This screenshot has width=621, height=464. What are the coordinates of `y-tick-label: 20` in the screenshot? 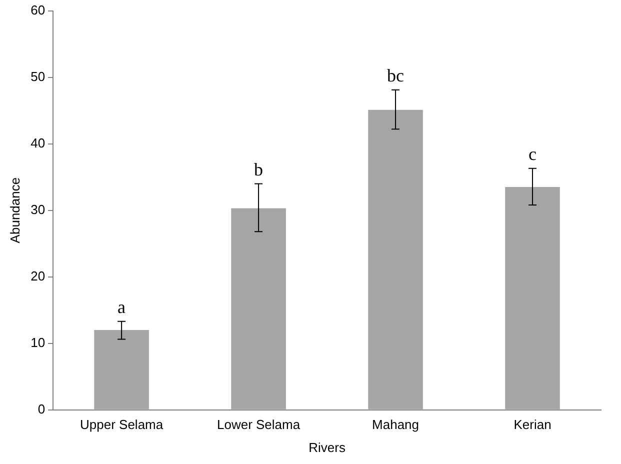 It's located at (38, 276).